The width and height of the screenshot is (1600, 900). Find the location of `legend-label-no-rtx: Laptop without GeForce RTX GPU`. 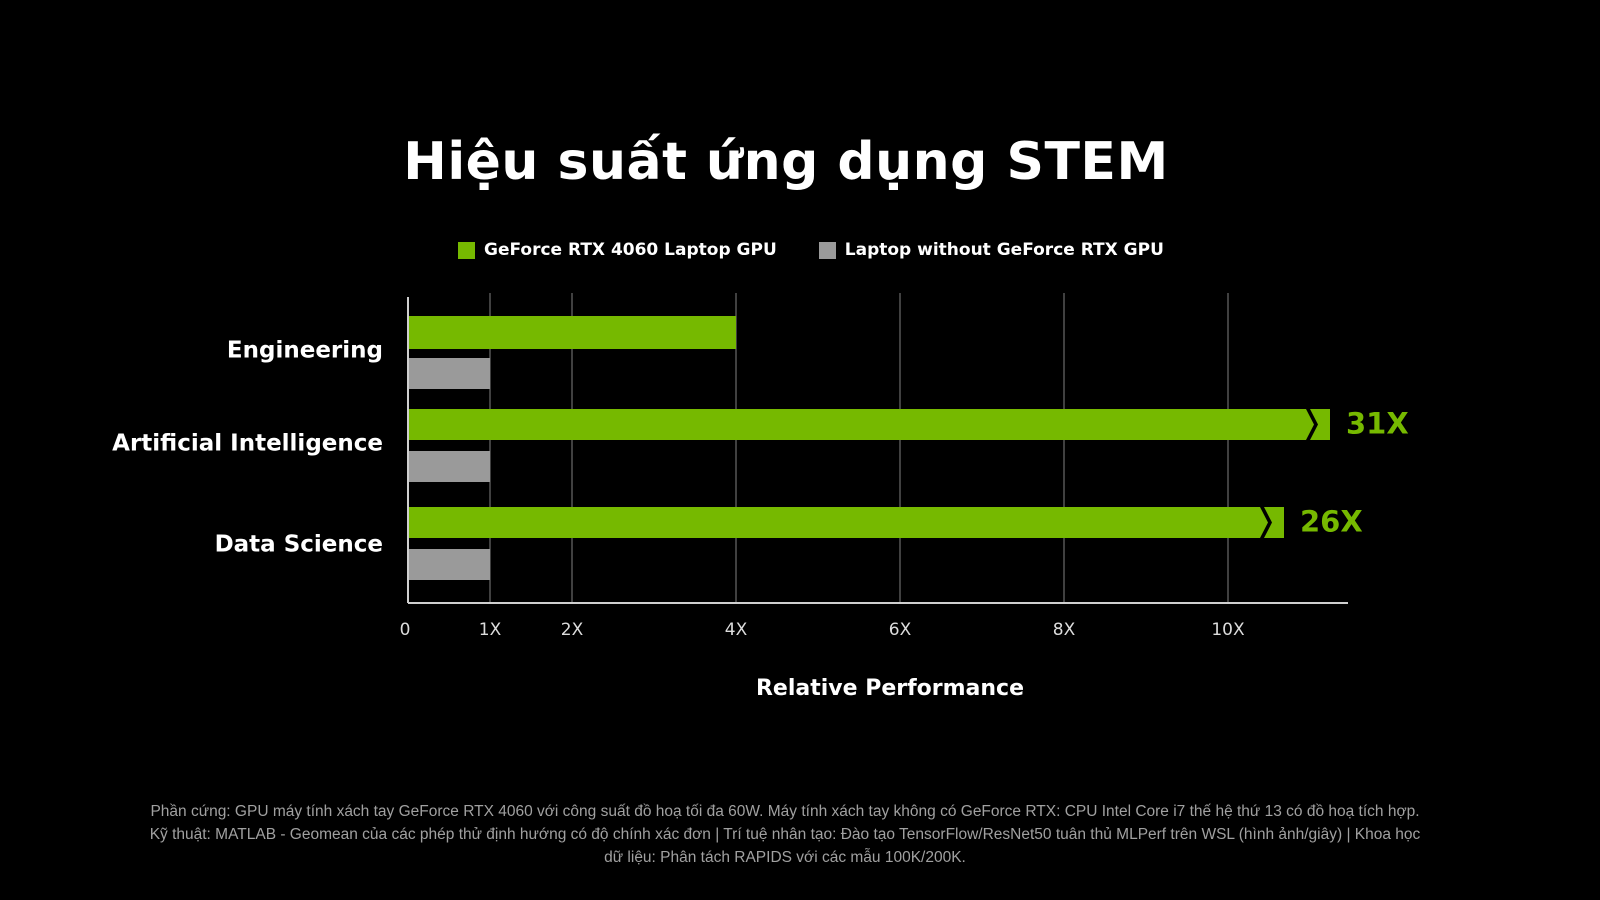

legend-label-no-rtx: Laptop without GeForce RTX GPU is located at coordinates (1004, 250).